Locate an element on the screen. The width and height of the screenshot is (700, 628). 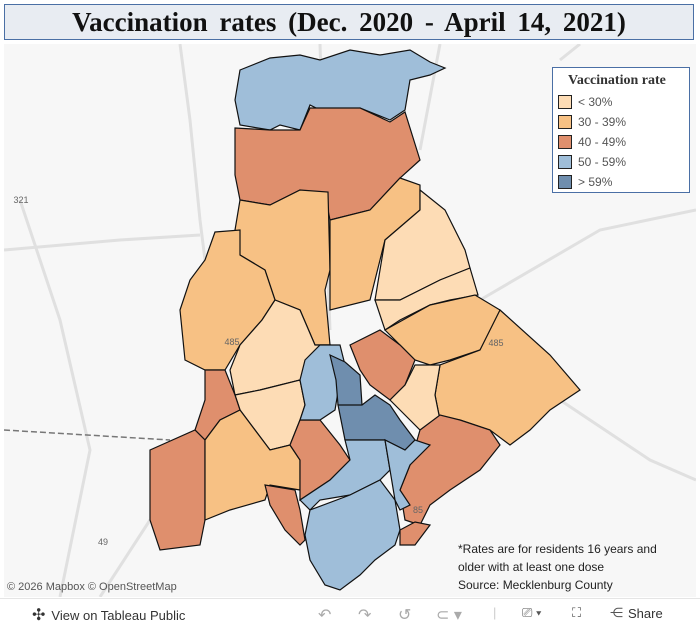
legend-label: 30 - 39% is located at coordinates (602, 122).